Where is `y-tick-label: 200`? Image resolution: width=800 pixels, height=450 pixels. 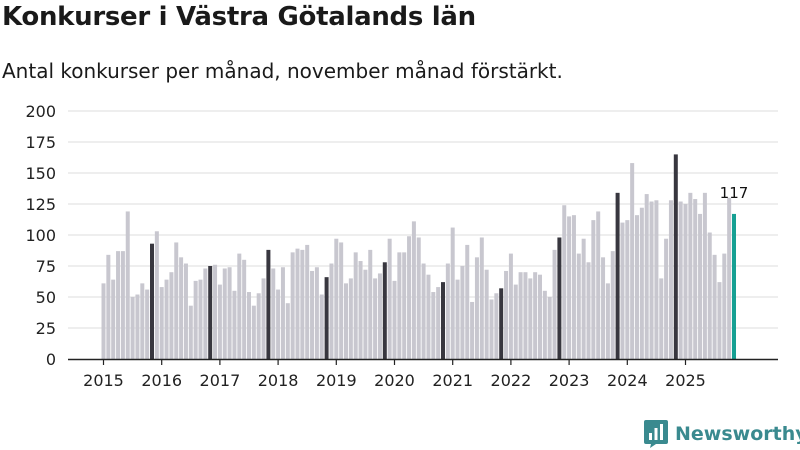
y-tick-label: 200 is located at coordinates (40, 111).